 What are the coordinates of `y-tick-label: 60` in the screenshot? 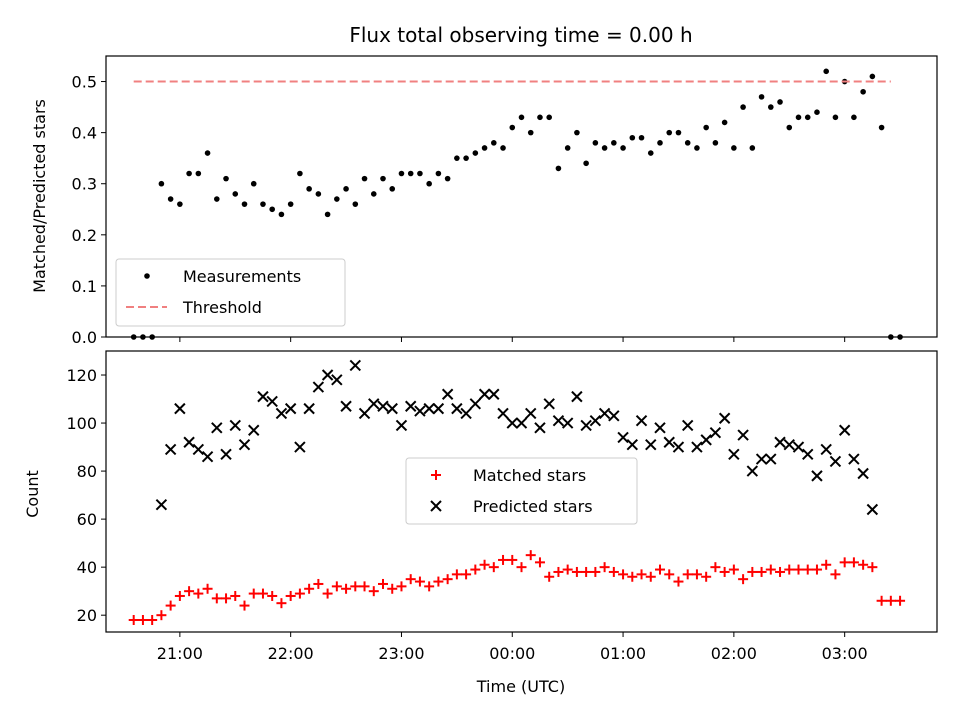 It's located at (87, 519).